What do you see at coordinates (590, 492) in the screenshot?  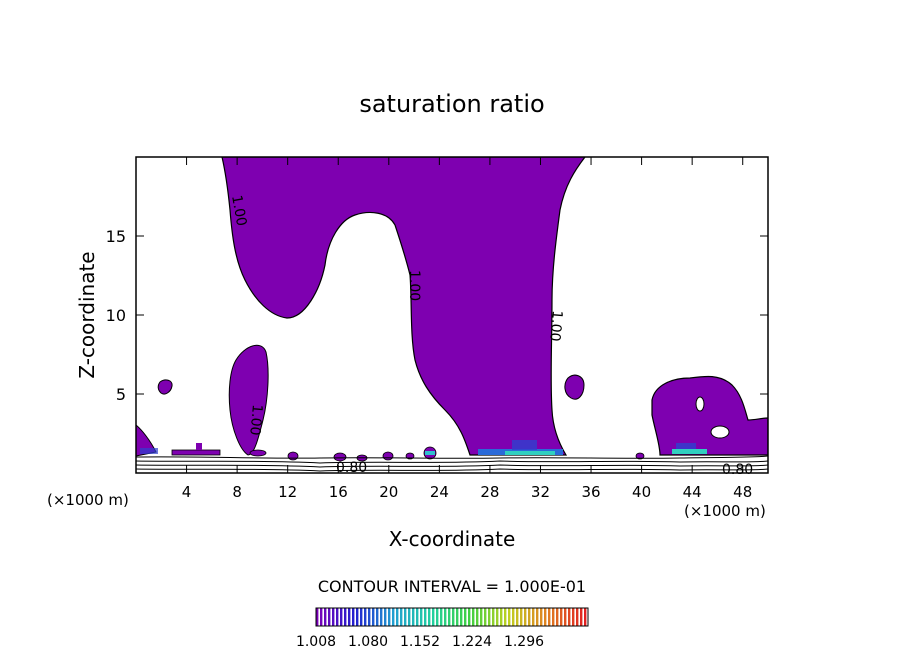 I see `x-tick-label: 36` at bounding box center [590, 492].